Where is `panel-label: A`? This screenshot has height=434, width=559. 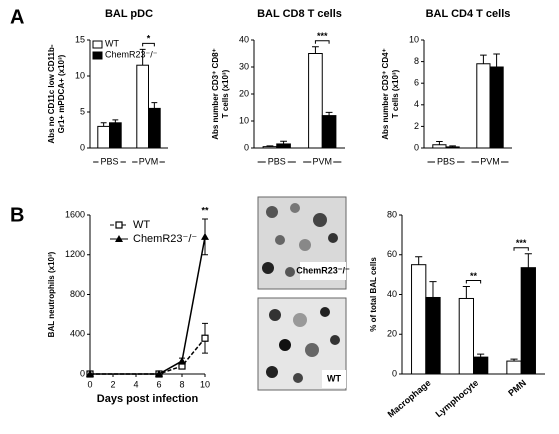 panel-label: A is located at coordinates (17, 17).